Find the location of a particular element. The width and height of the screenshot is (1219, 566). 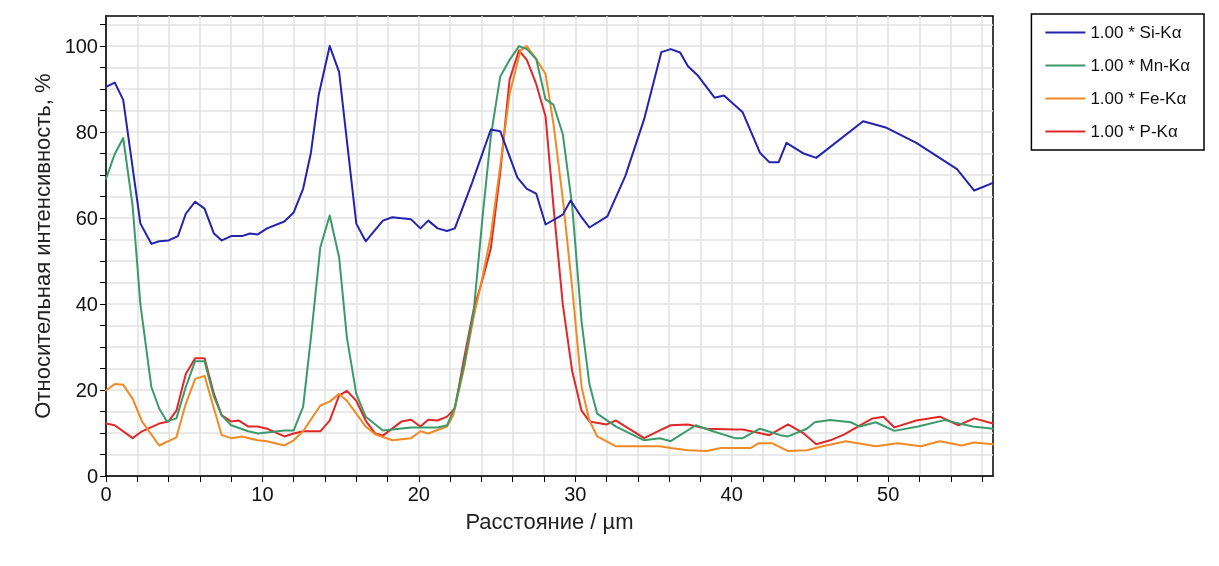

x-tick-label: 20 is located at coordinates (418, 494).